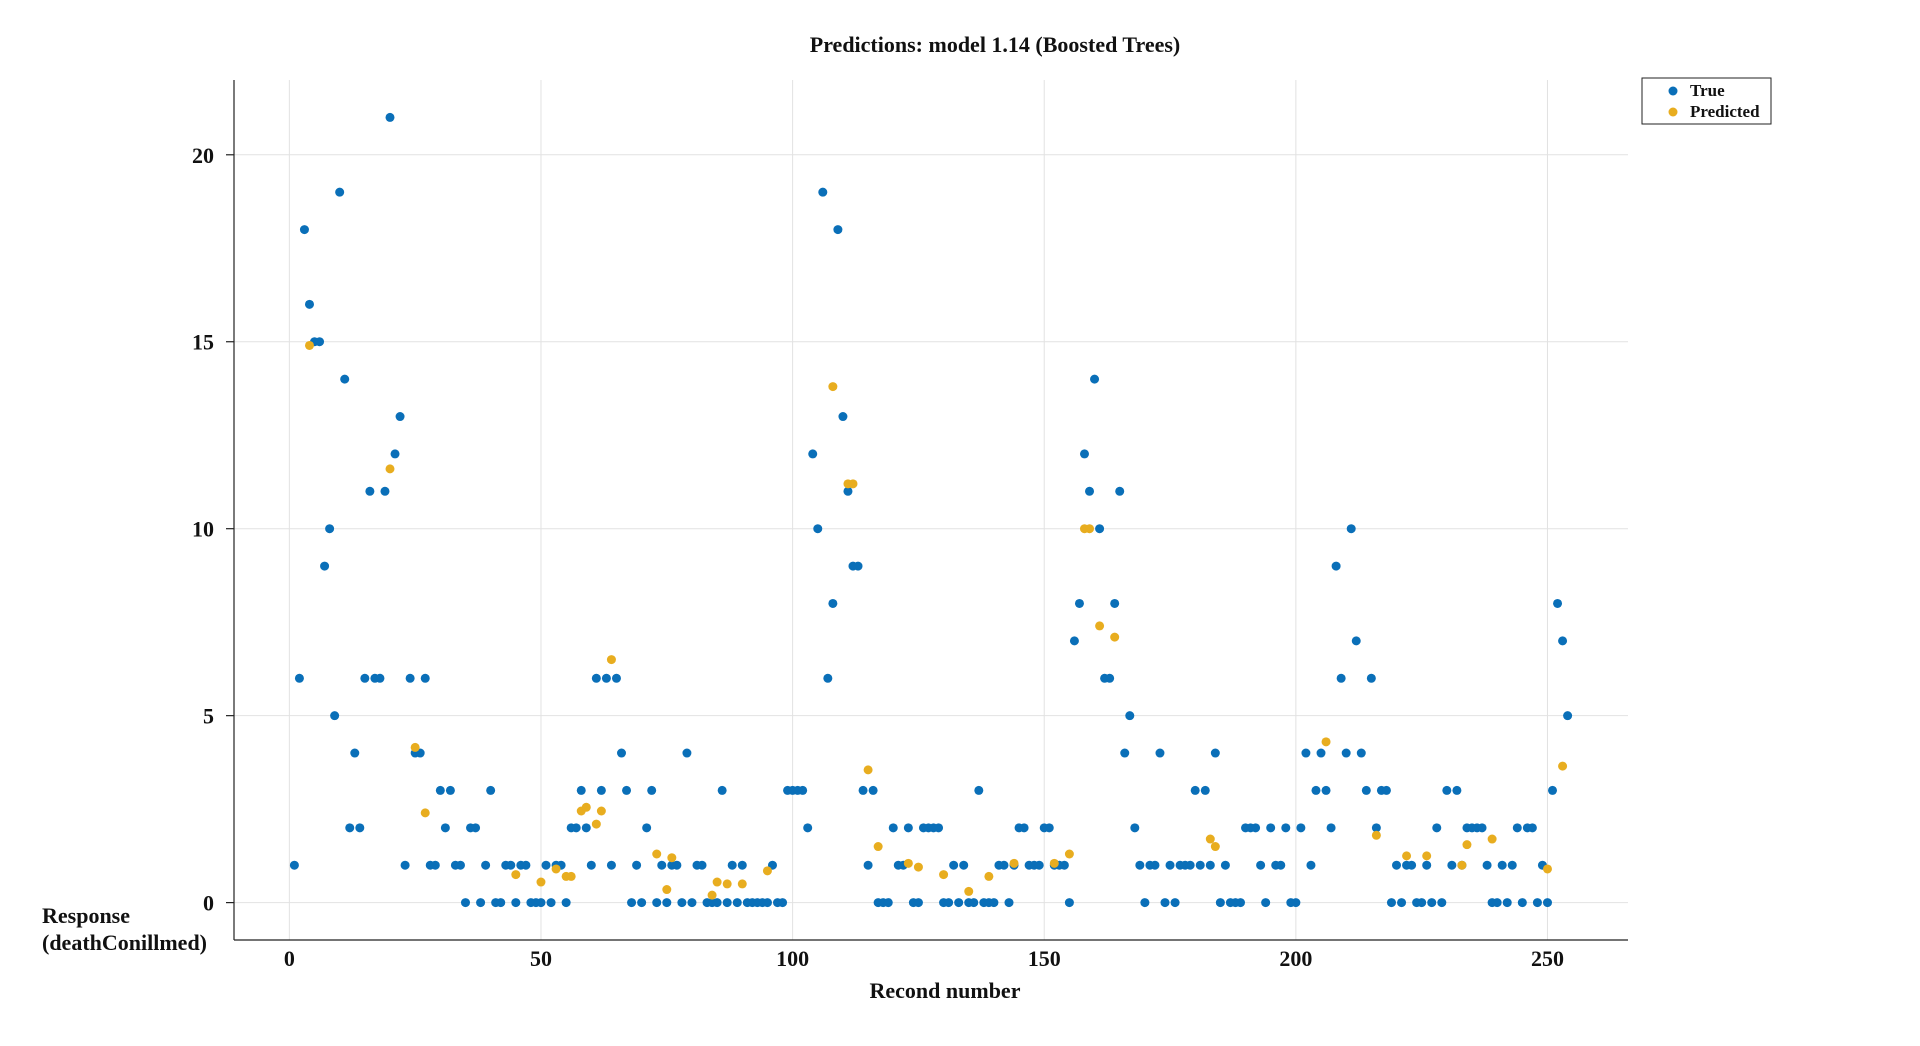 The width and height of the screenshot is (1920, 1046). I want to click on y-tick-label: 0, so click(208, 903).